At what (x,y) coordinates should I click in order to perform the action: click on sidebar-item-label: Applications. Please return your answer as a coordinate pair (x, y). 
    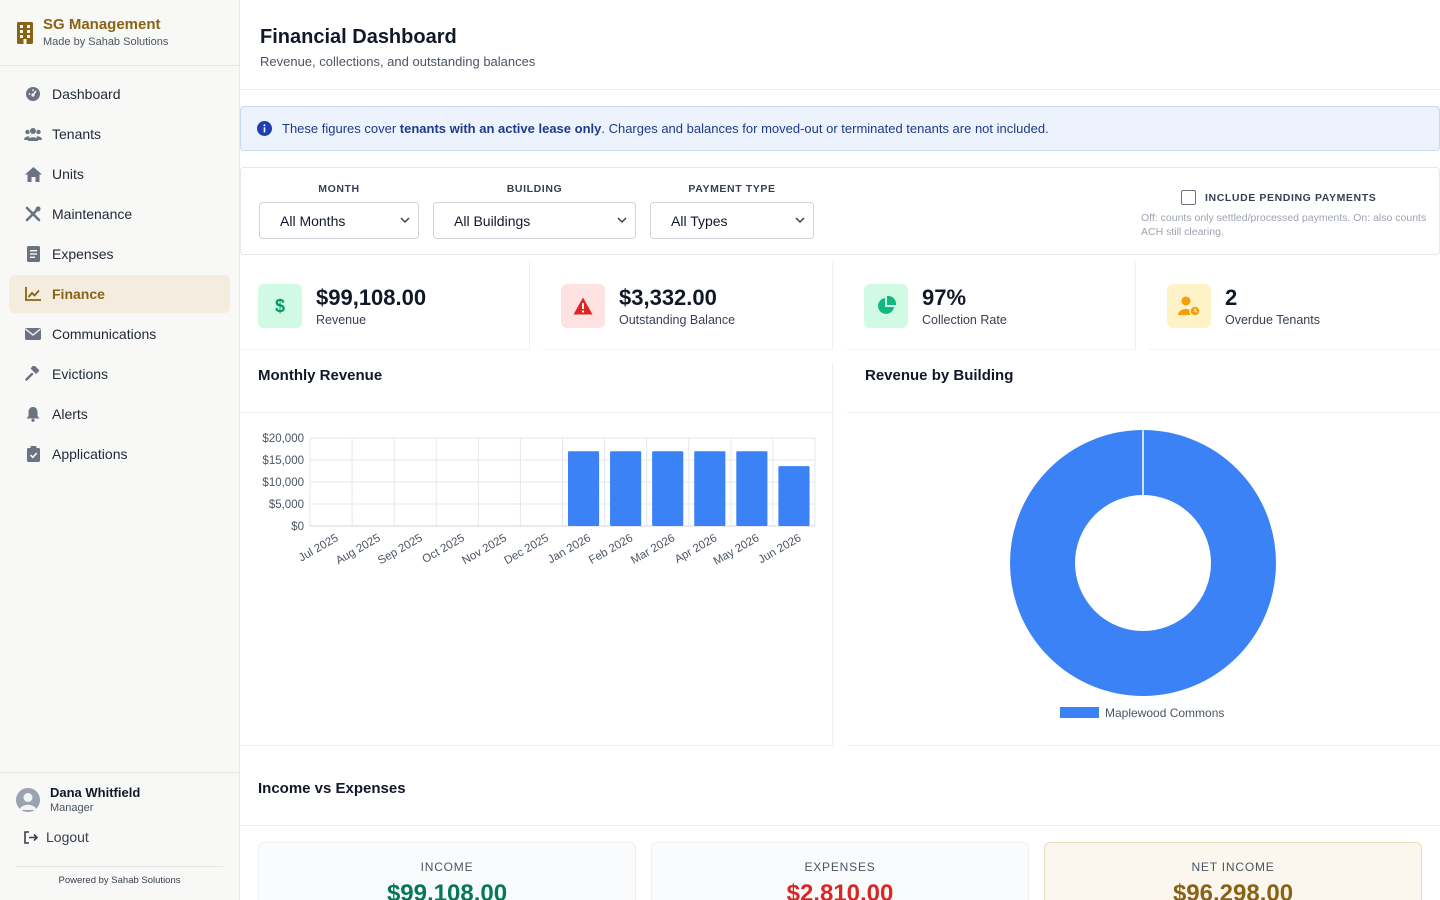
    Looking at the image, I should click on (90, 454).